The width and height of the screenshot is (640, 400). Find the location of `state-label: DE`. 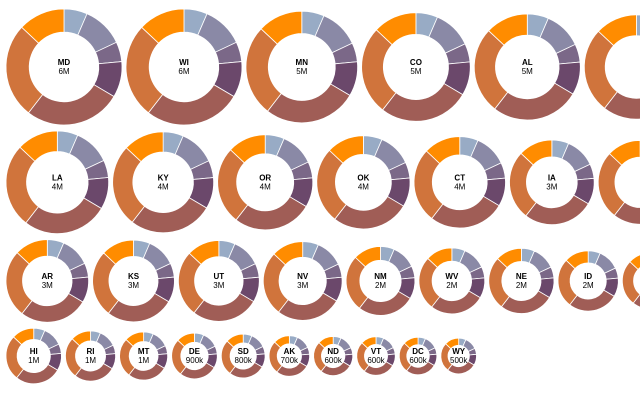

state-label: DE is located at coordinates (195, 351).